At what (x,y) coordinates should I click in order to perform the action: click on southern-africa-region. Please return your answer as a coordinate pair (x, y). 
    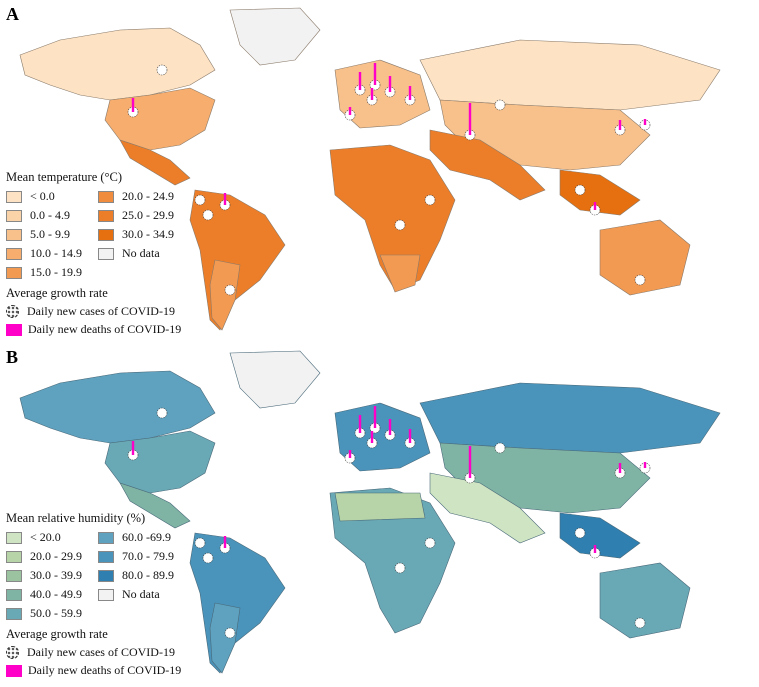
    Looking at the image, I should click on (400, 273).